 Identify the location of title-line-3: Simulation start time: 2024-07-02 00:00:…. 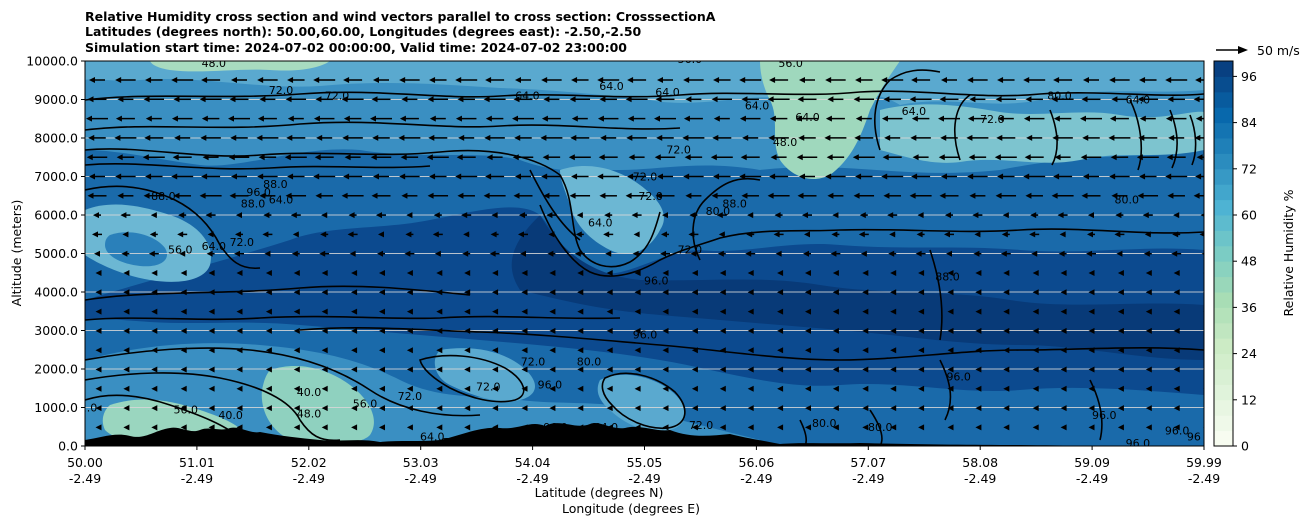
(356, 47).